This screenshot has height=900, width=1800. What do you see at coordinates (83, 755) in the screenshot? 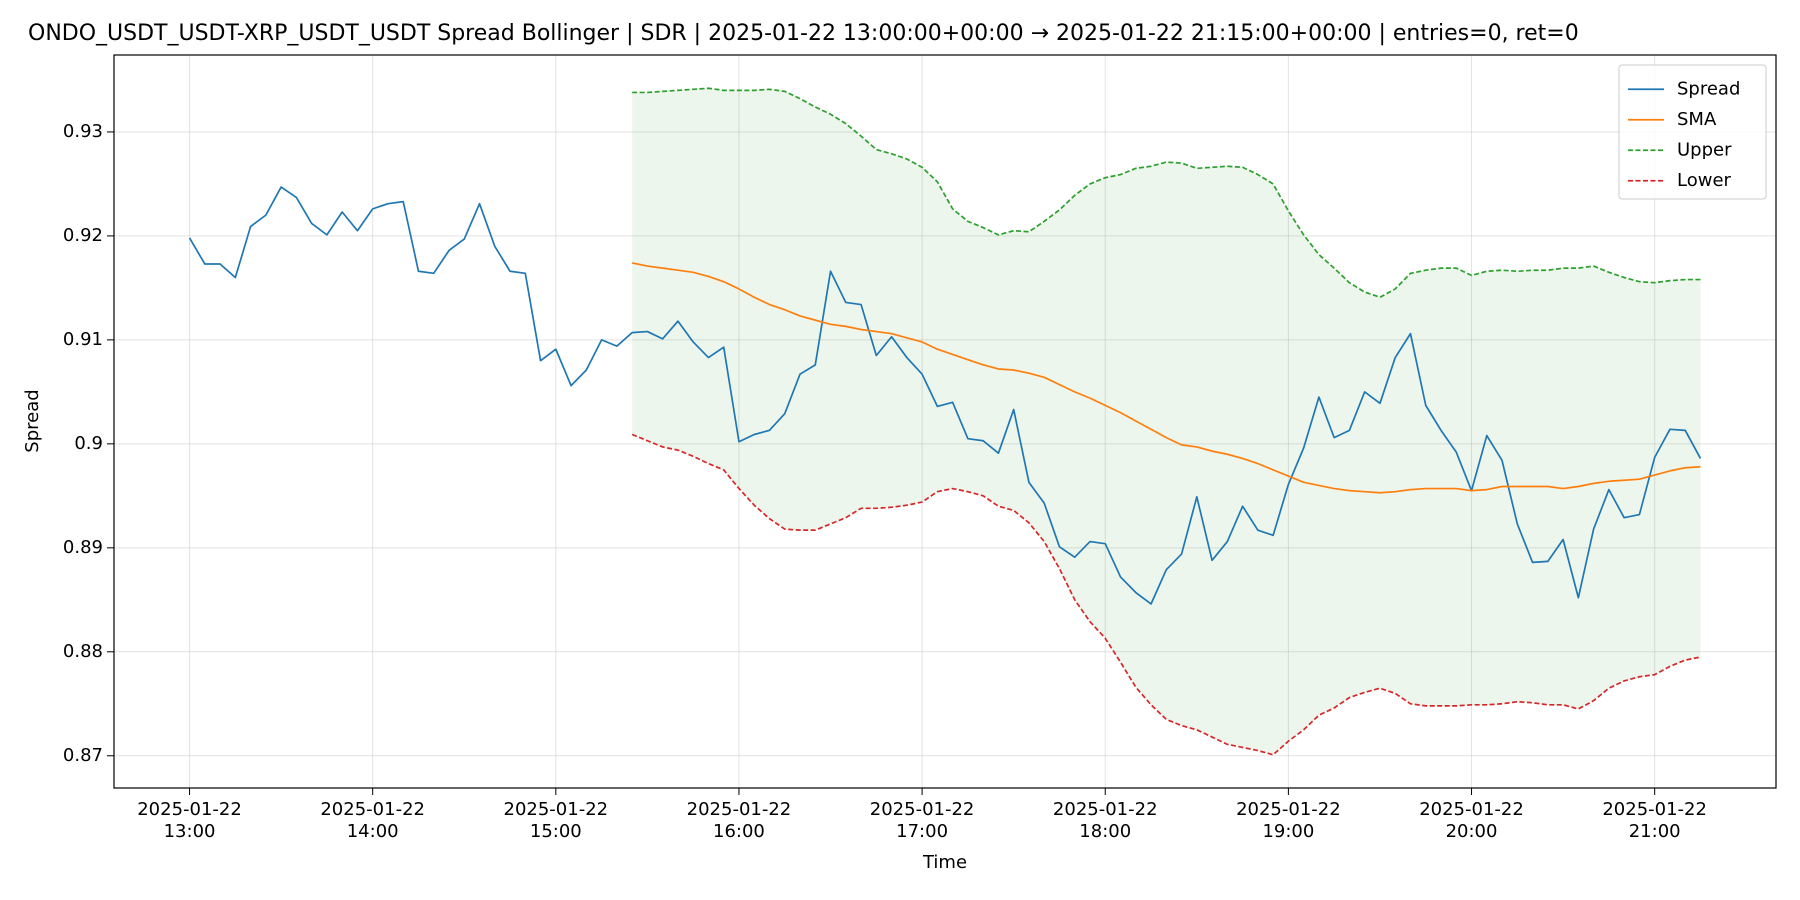
I see `y-tick-label: 0.87` at bounding box center [83, 755].